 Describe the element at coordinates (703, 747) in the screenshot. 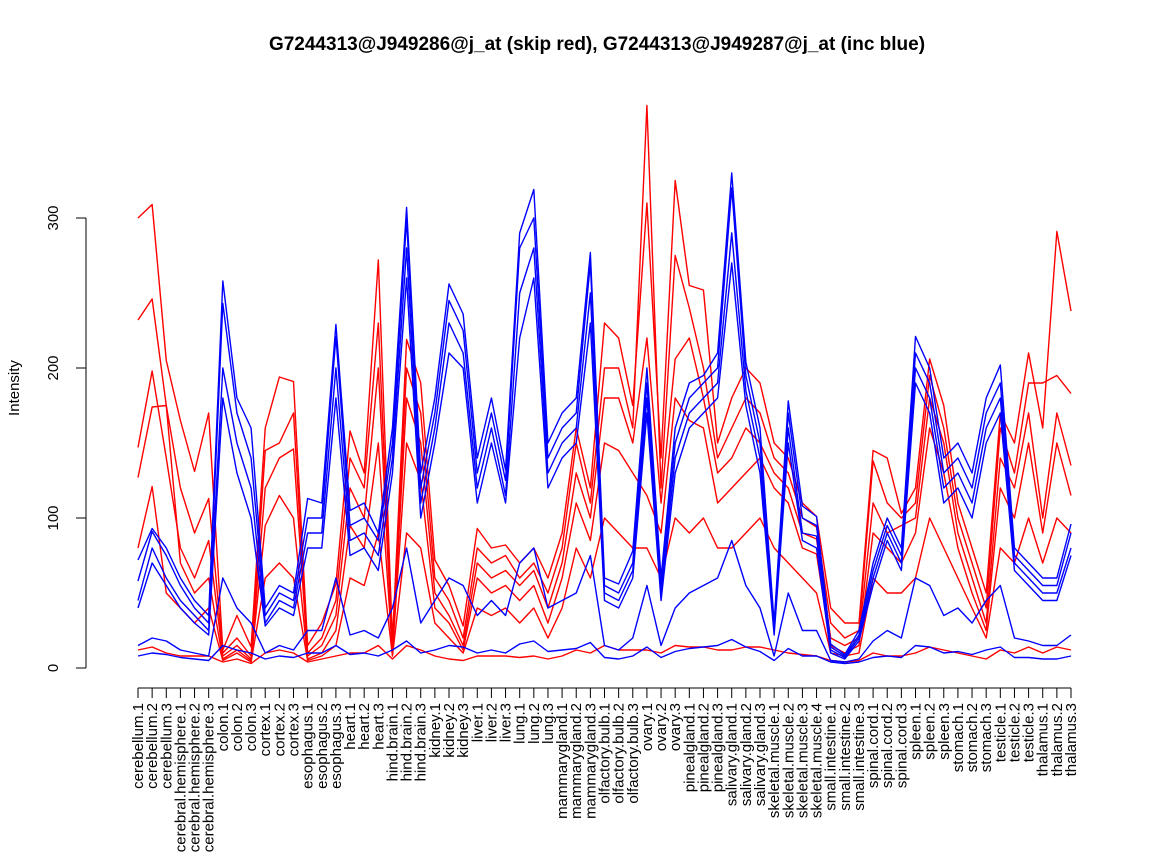

I see `x-tick-label: pinealgland.2` at that location.